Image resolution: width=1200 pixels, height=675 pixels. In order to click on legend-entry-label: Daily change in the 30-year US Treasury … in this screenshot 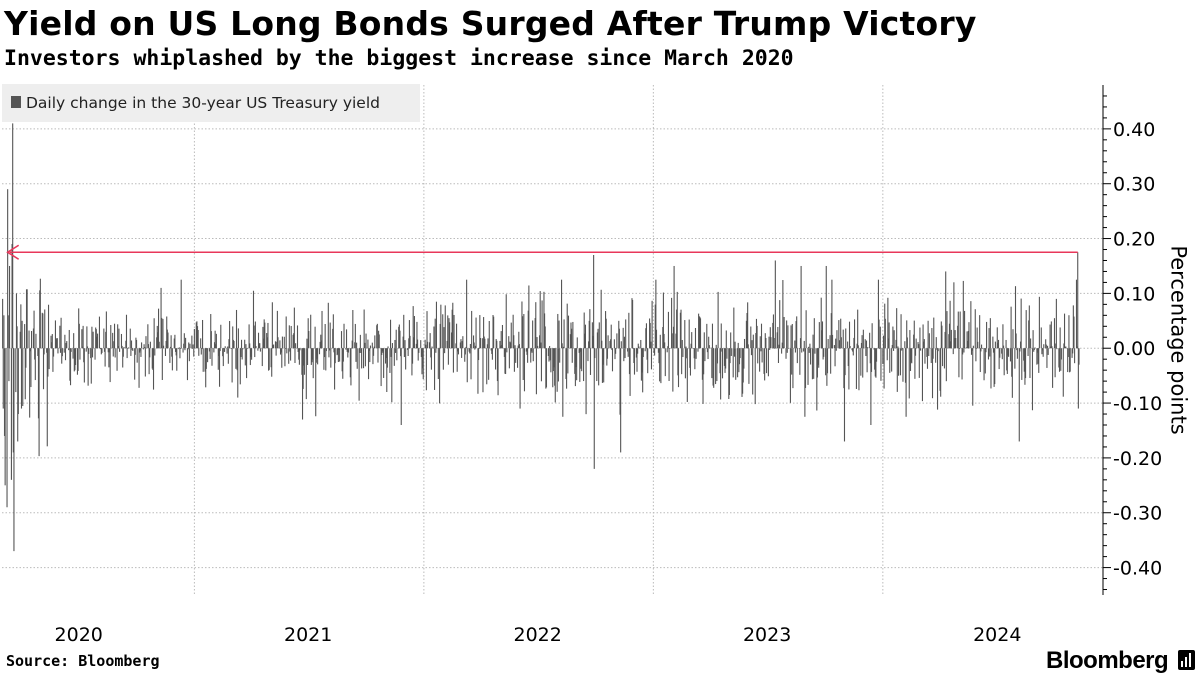, I will do `click(203, 103)`.